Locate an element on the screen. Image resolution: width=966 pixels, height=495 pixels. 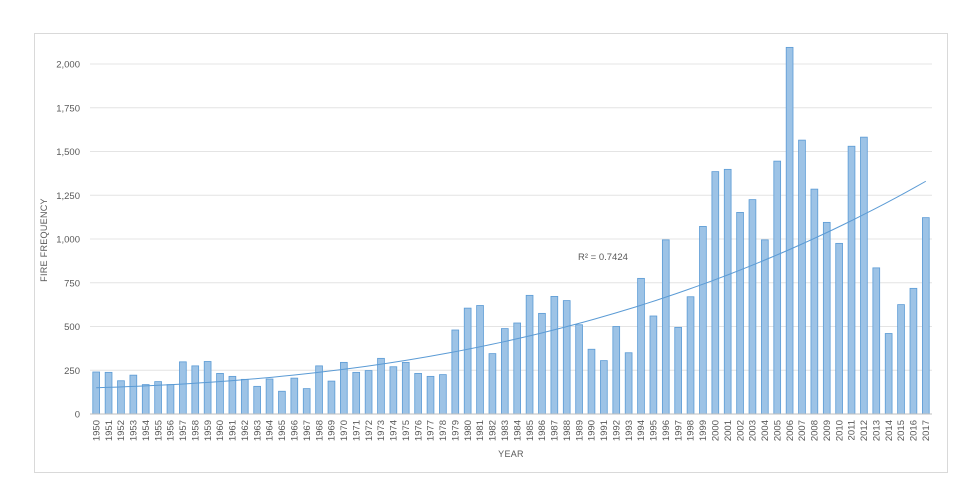
trendline-label: R² = 0.7424 is located at coordinates (603, 257).